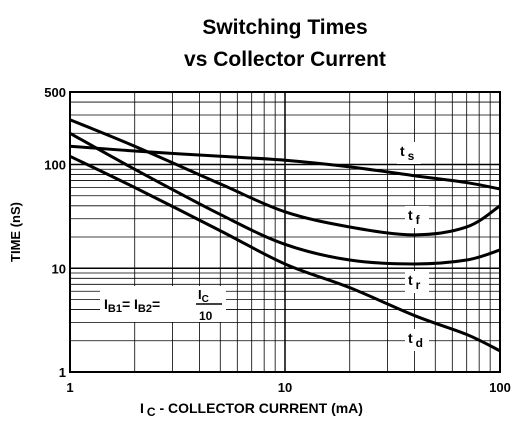  I want to click on x-label-sub: C, so click(151, 412).